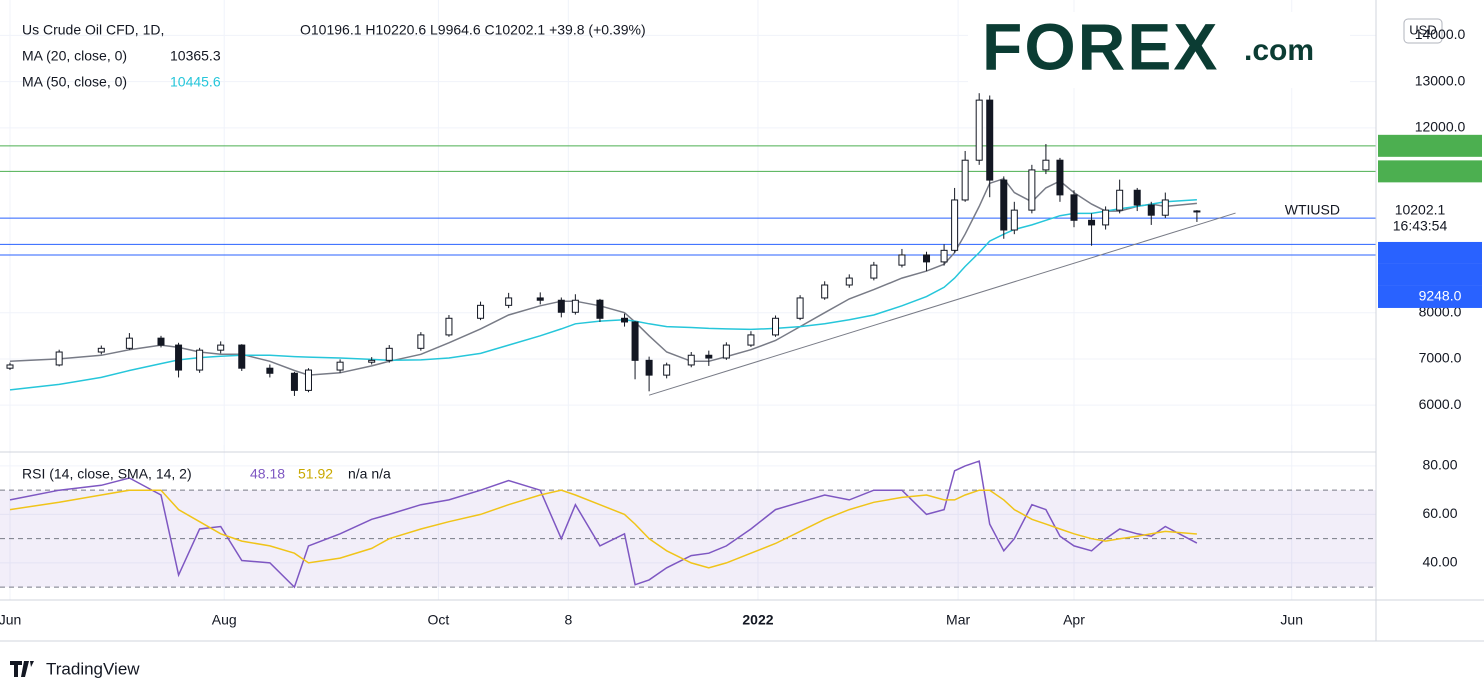 This screenshot has height=696, width=1484. What do you see at coordinates (74, 56) in the screenshot?
I see `ma20-label: MA (20, close, 0)` at bounding box center [74, 56].